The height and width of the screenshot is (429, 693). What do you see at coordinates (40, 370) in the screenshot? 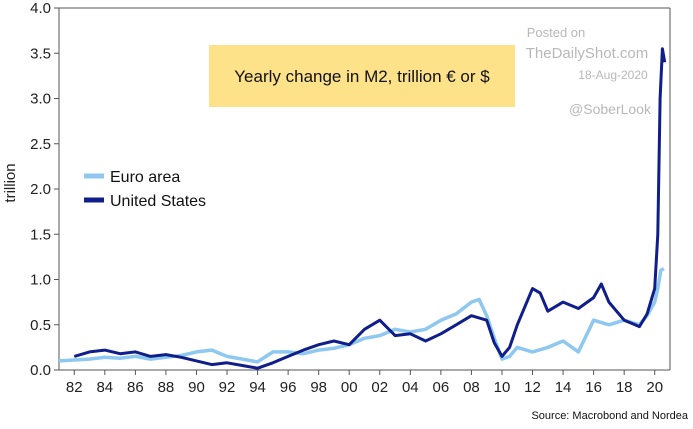
I see `y-tick-label: 0.0` at bounding box center [40, 370].